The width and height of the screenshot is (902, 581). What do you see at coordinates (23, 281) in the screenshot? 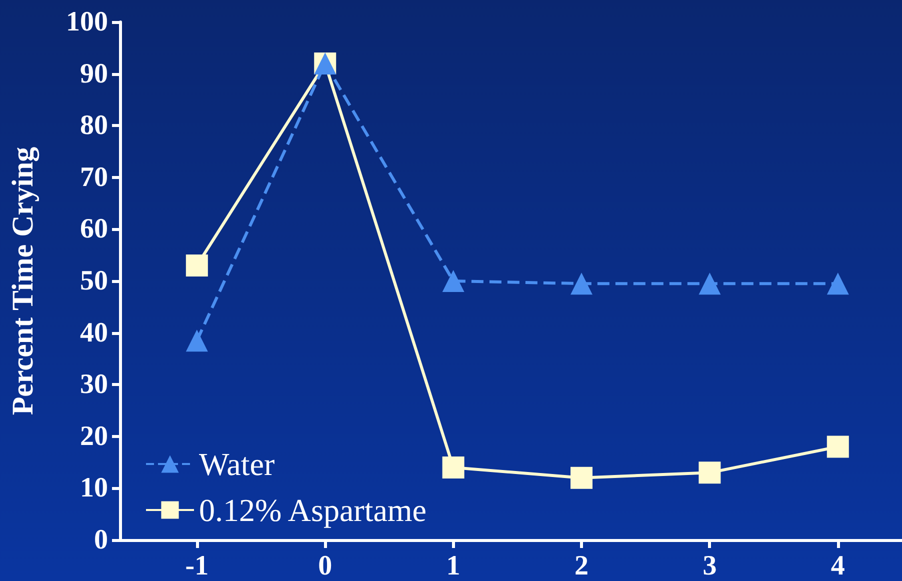
I see `y-axis-title: Percent Time Crying` at bounding box center [23, 281].